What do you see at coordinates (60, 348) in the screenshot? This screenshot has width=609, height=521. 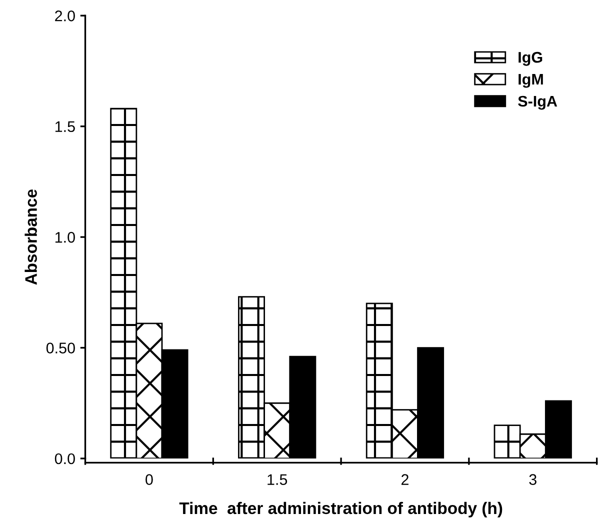 I see `y-tick-label: 0.50` at bounding box center [60, 348].